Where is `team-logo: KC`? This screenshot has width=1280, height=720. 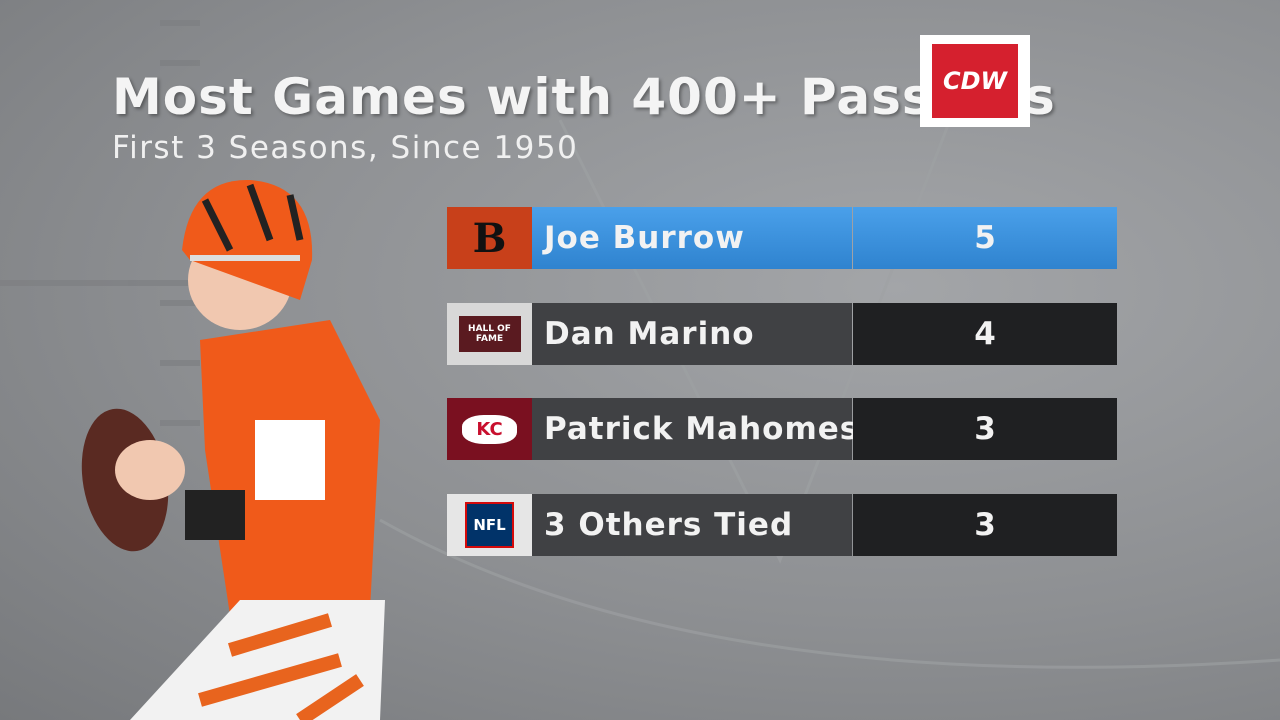 team-logo: KC is located at coordinates (489, 429).